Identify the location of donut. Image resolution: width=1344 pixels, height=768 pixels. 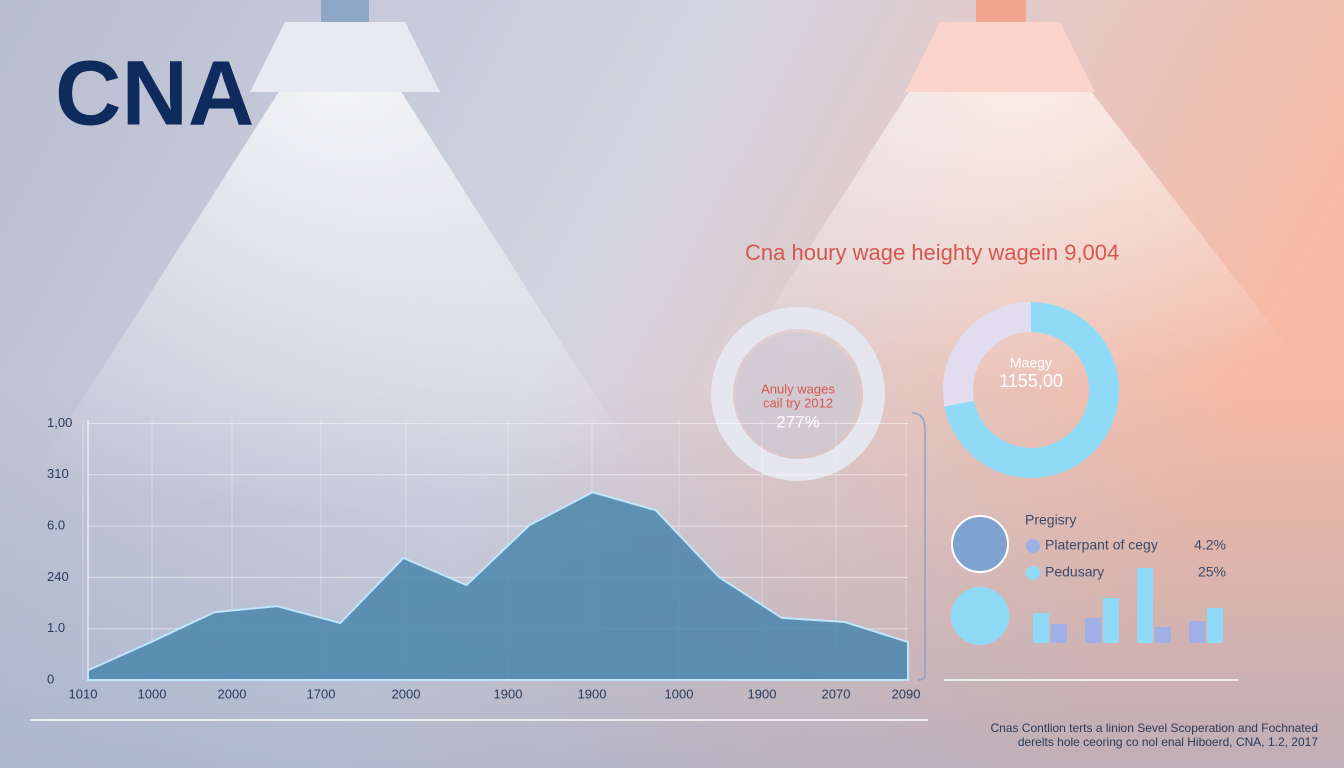
(1031, 390).